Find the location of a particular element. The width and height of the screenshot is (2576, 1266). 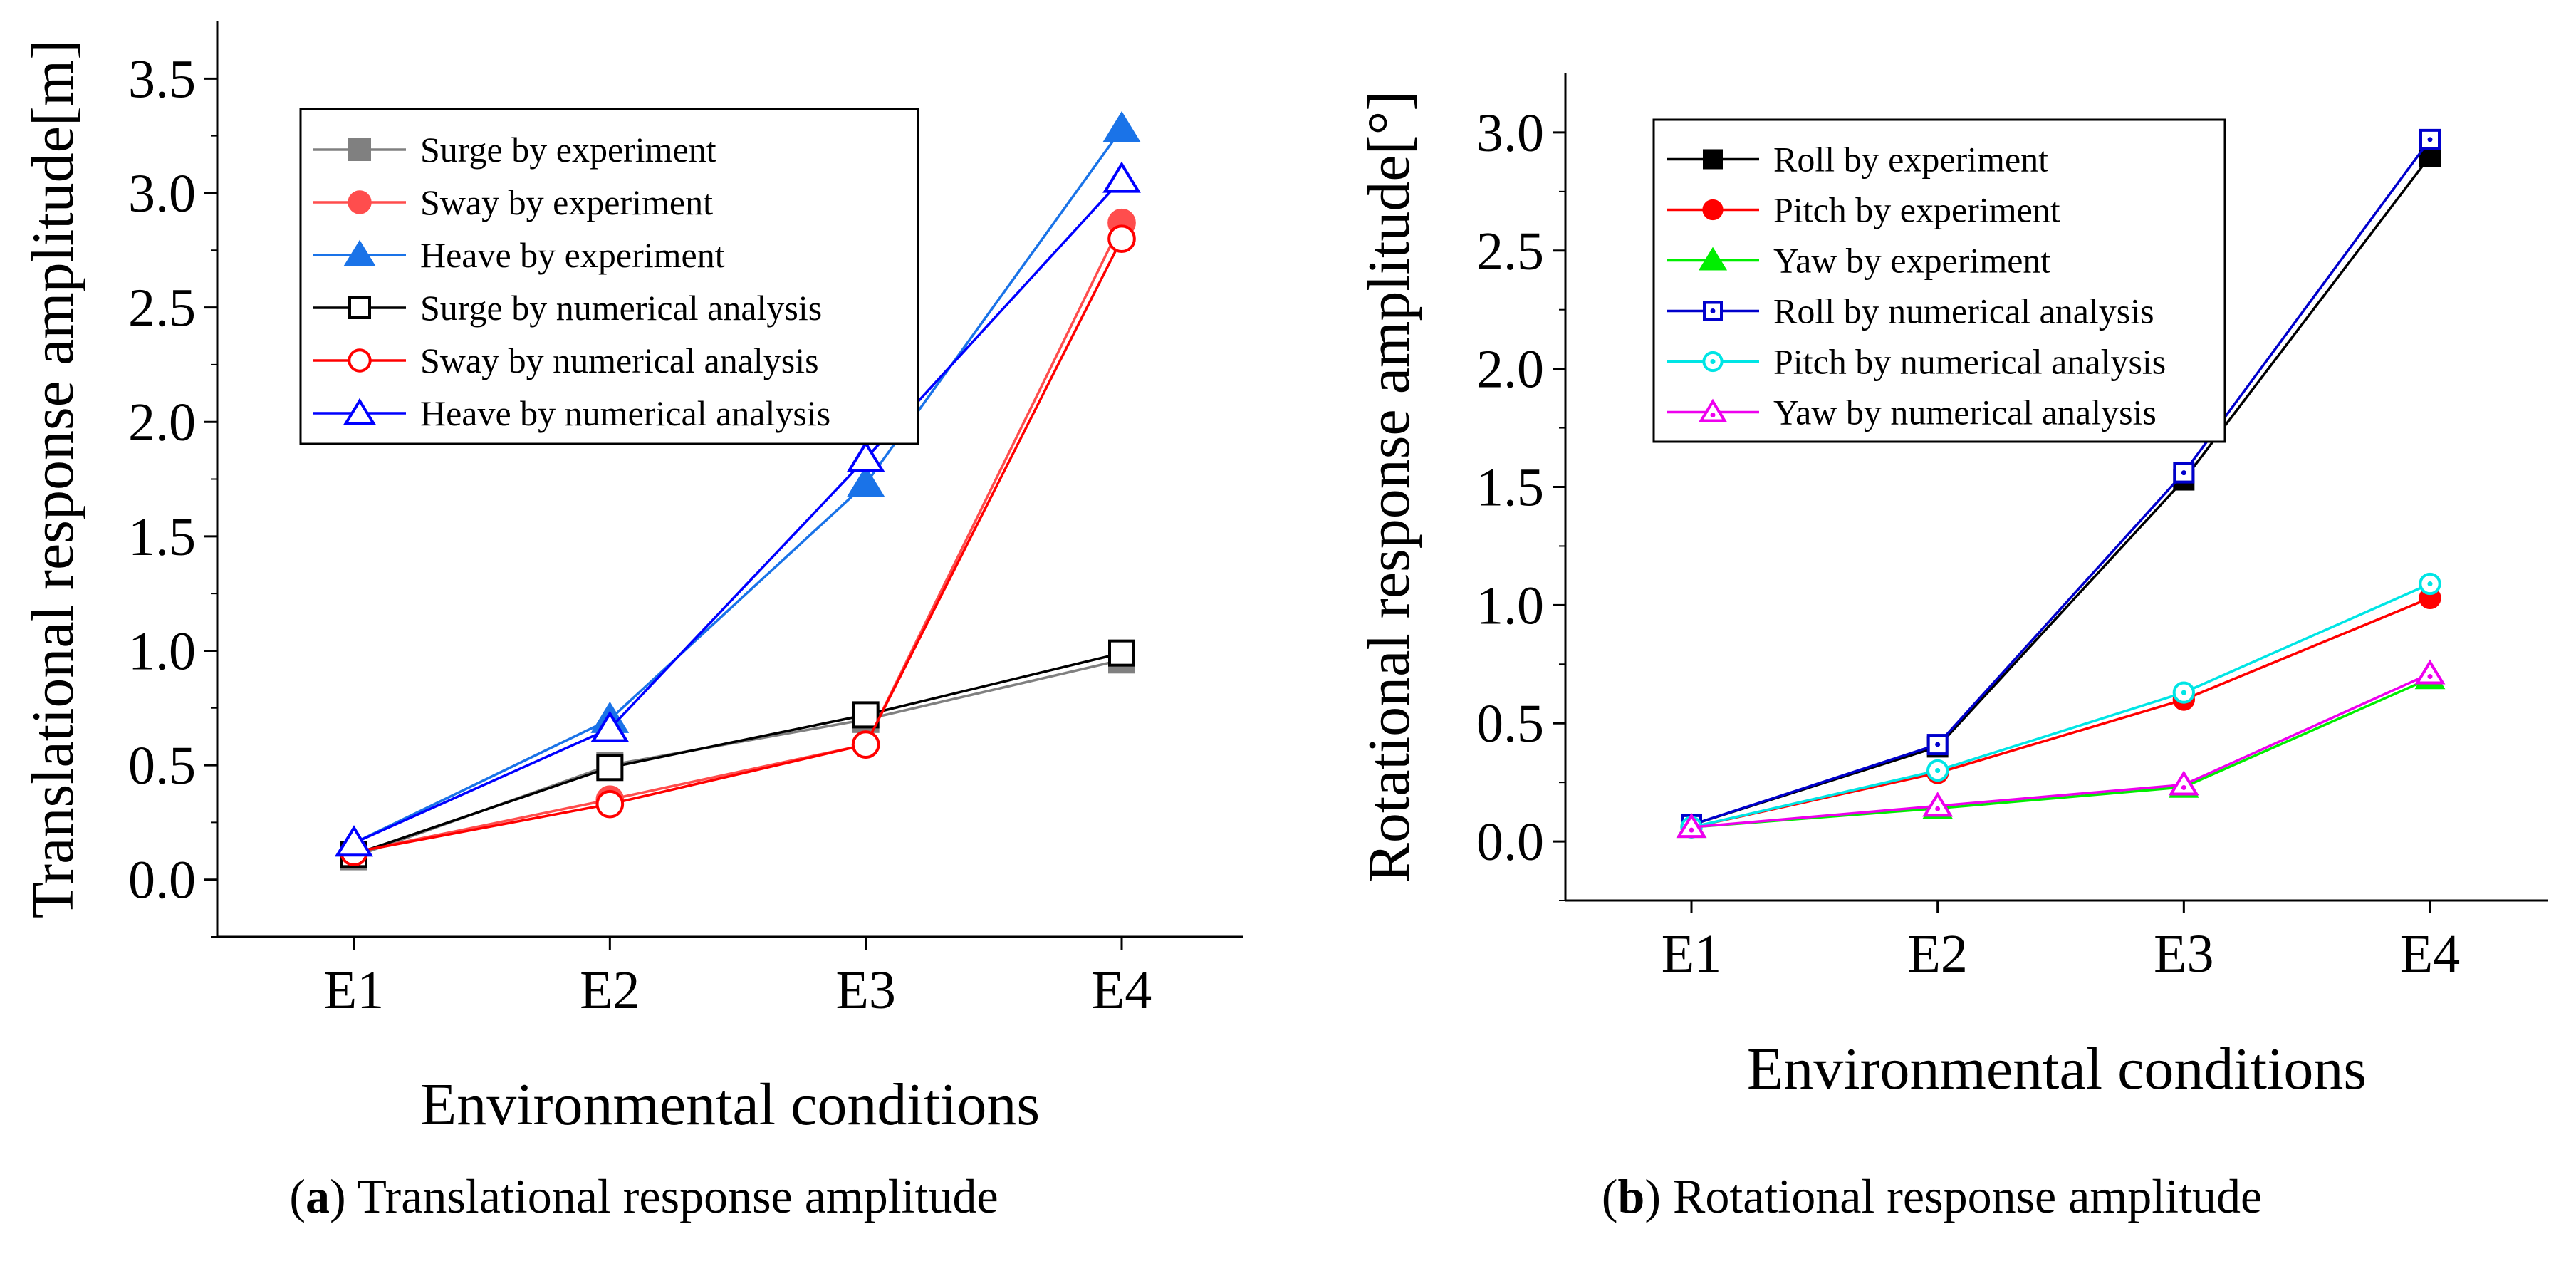

chart0-x-axis-title: Environmental conditions is located at coordinates (730, 1105).